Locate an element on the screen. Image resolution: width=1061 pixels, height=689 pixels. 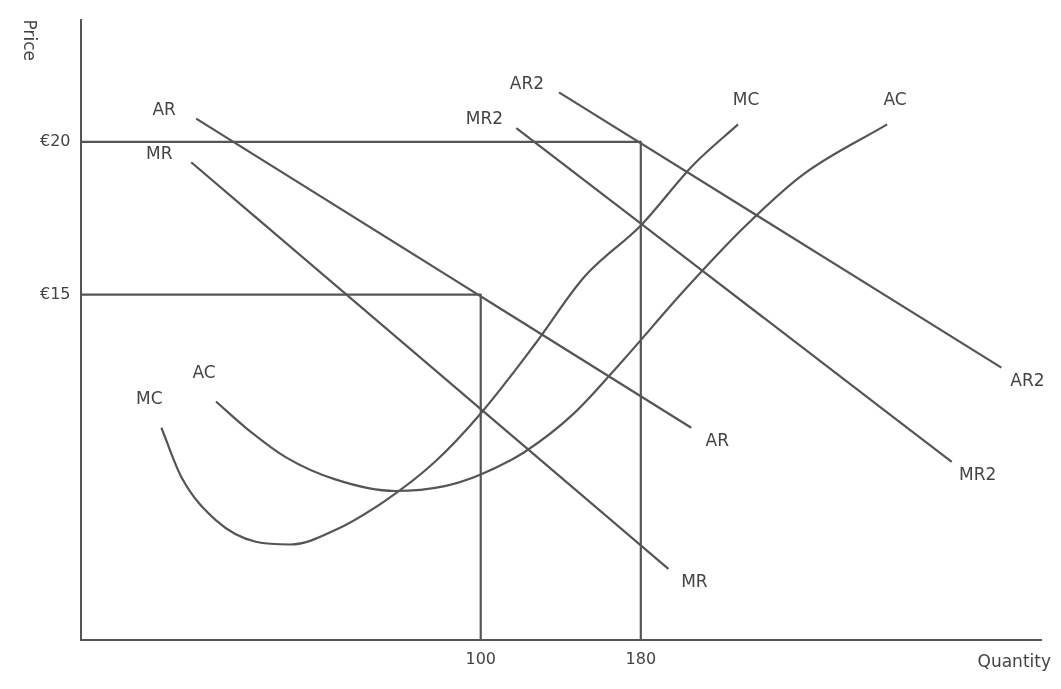
x-tick-label: 100 is located at coordinates (480, 658).